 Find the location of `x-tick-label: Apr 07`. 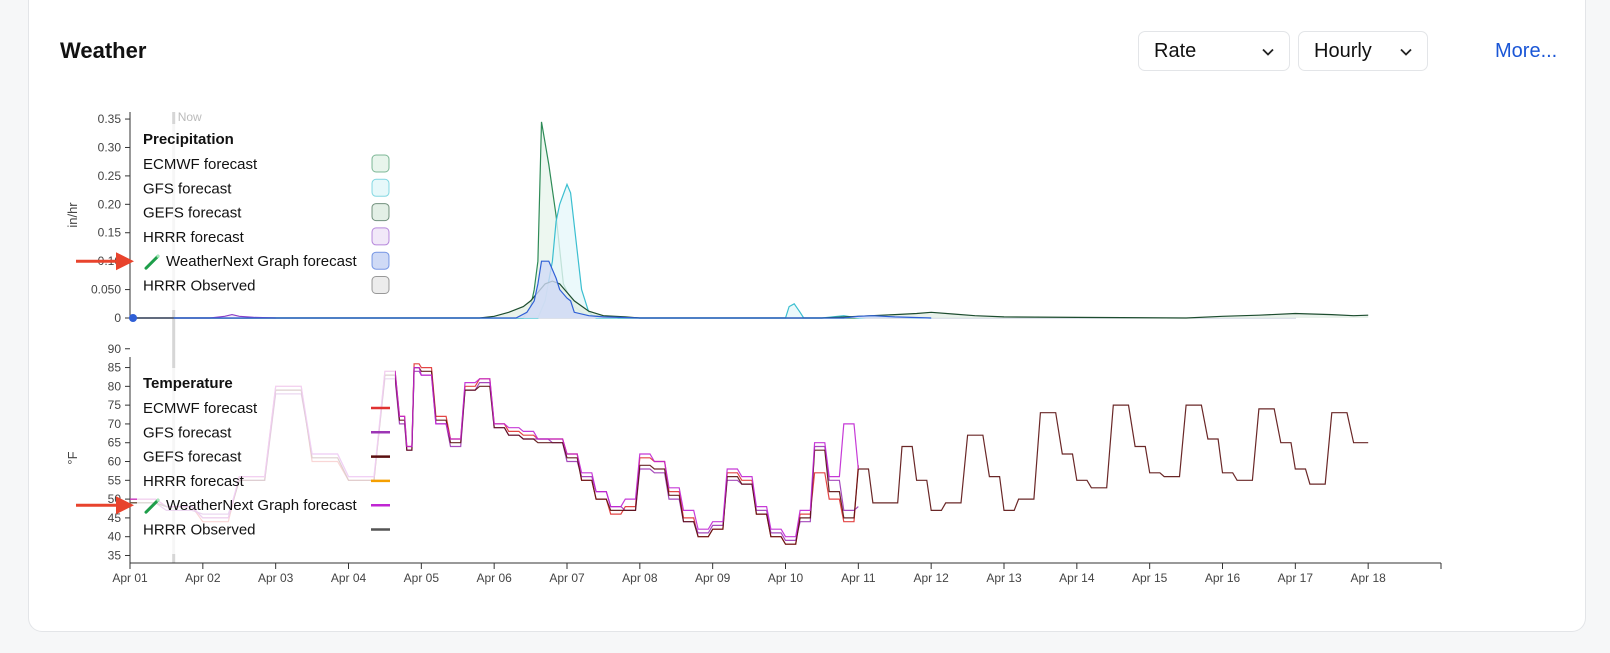

x-tick-label: Apr 07 is located at coordinates (567, 578).